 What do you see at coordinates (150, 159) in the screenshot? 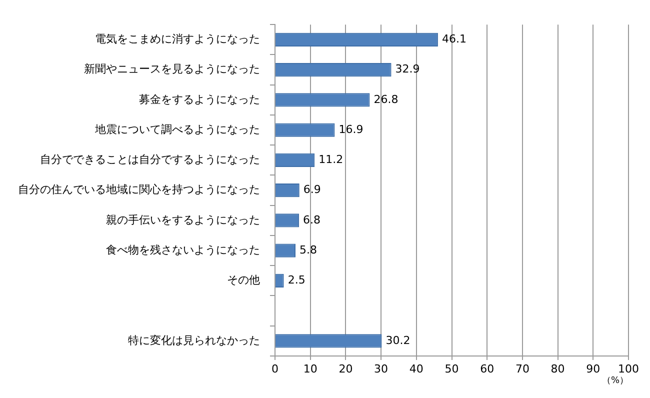
I see `y-tick-label: 自分でできることは自分でするようになった` at bounding box center [150, 159].